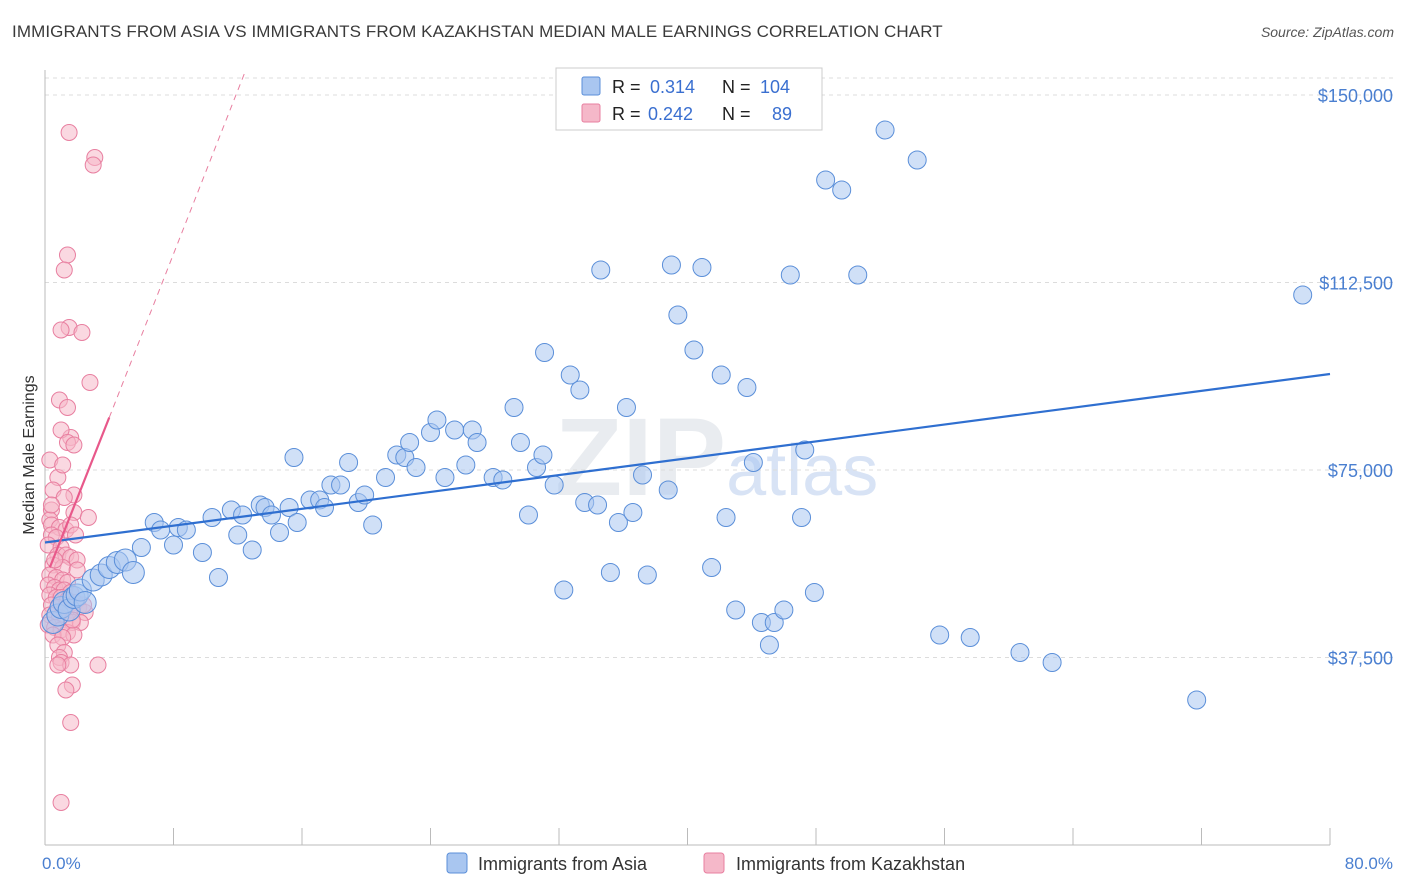 The height and width of the screenshot is (892, 1406). Describe the element at coordinates (626, 87) in the screenshot. I see `legend-r-label-asia: R =` at that location.